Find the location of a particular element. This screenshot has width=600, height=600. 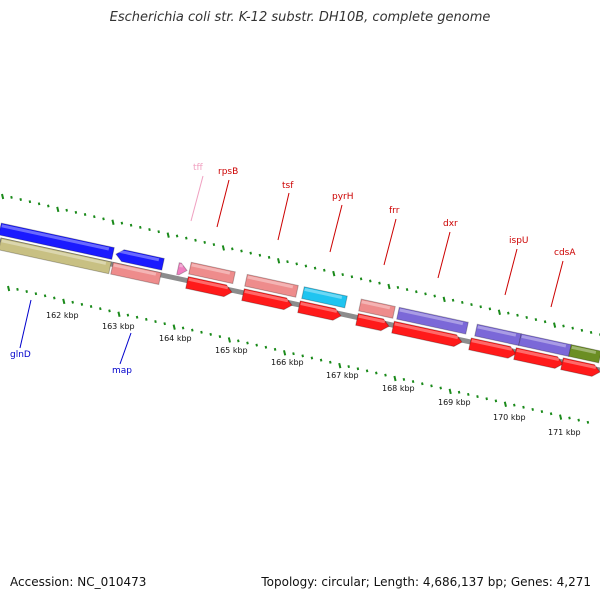

feature-blue-glnD is located at coordinates (57, 241).